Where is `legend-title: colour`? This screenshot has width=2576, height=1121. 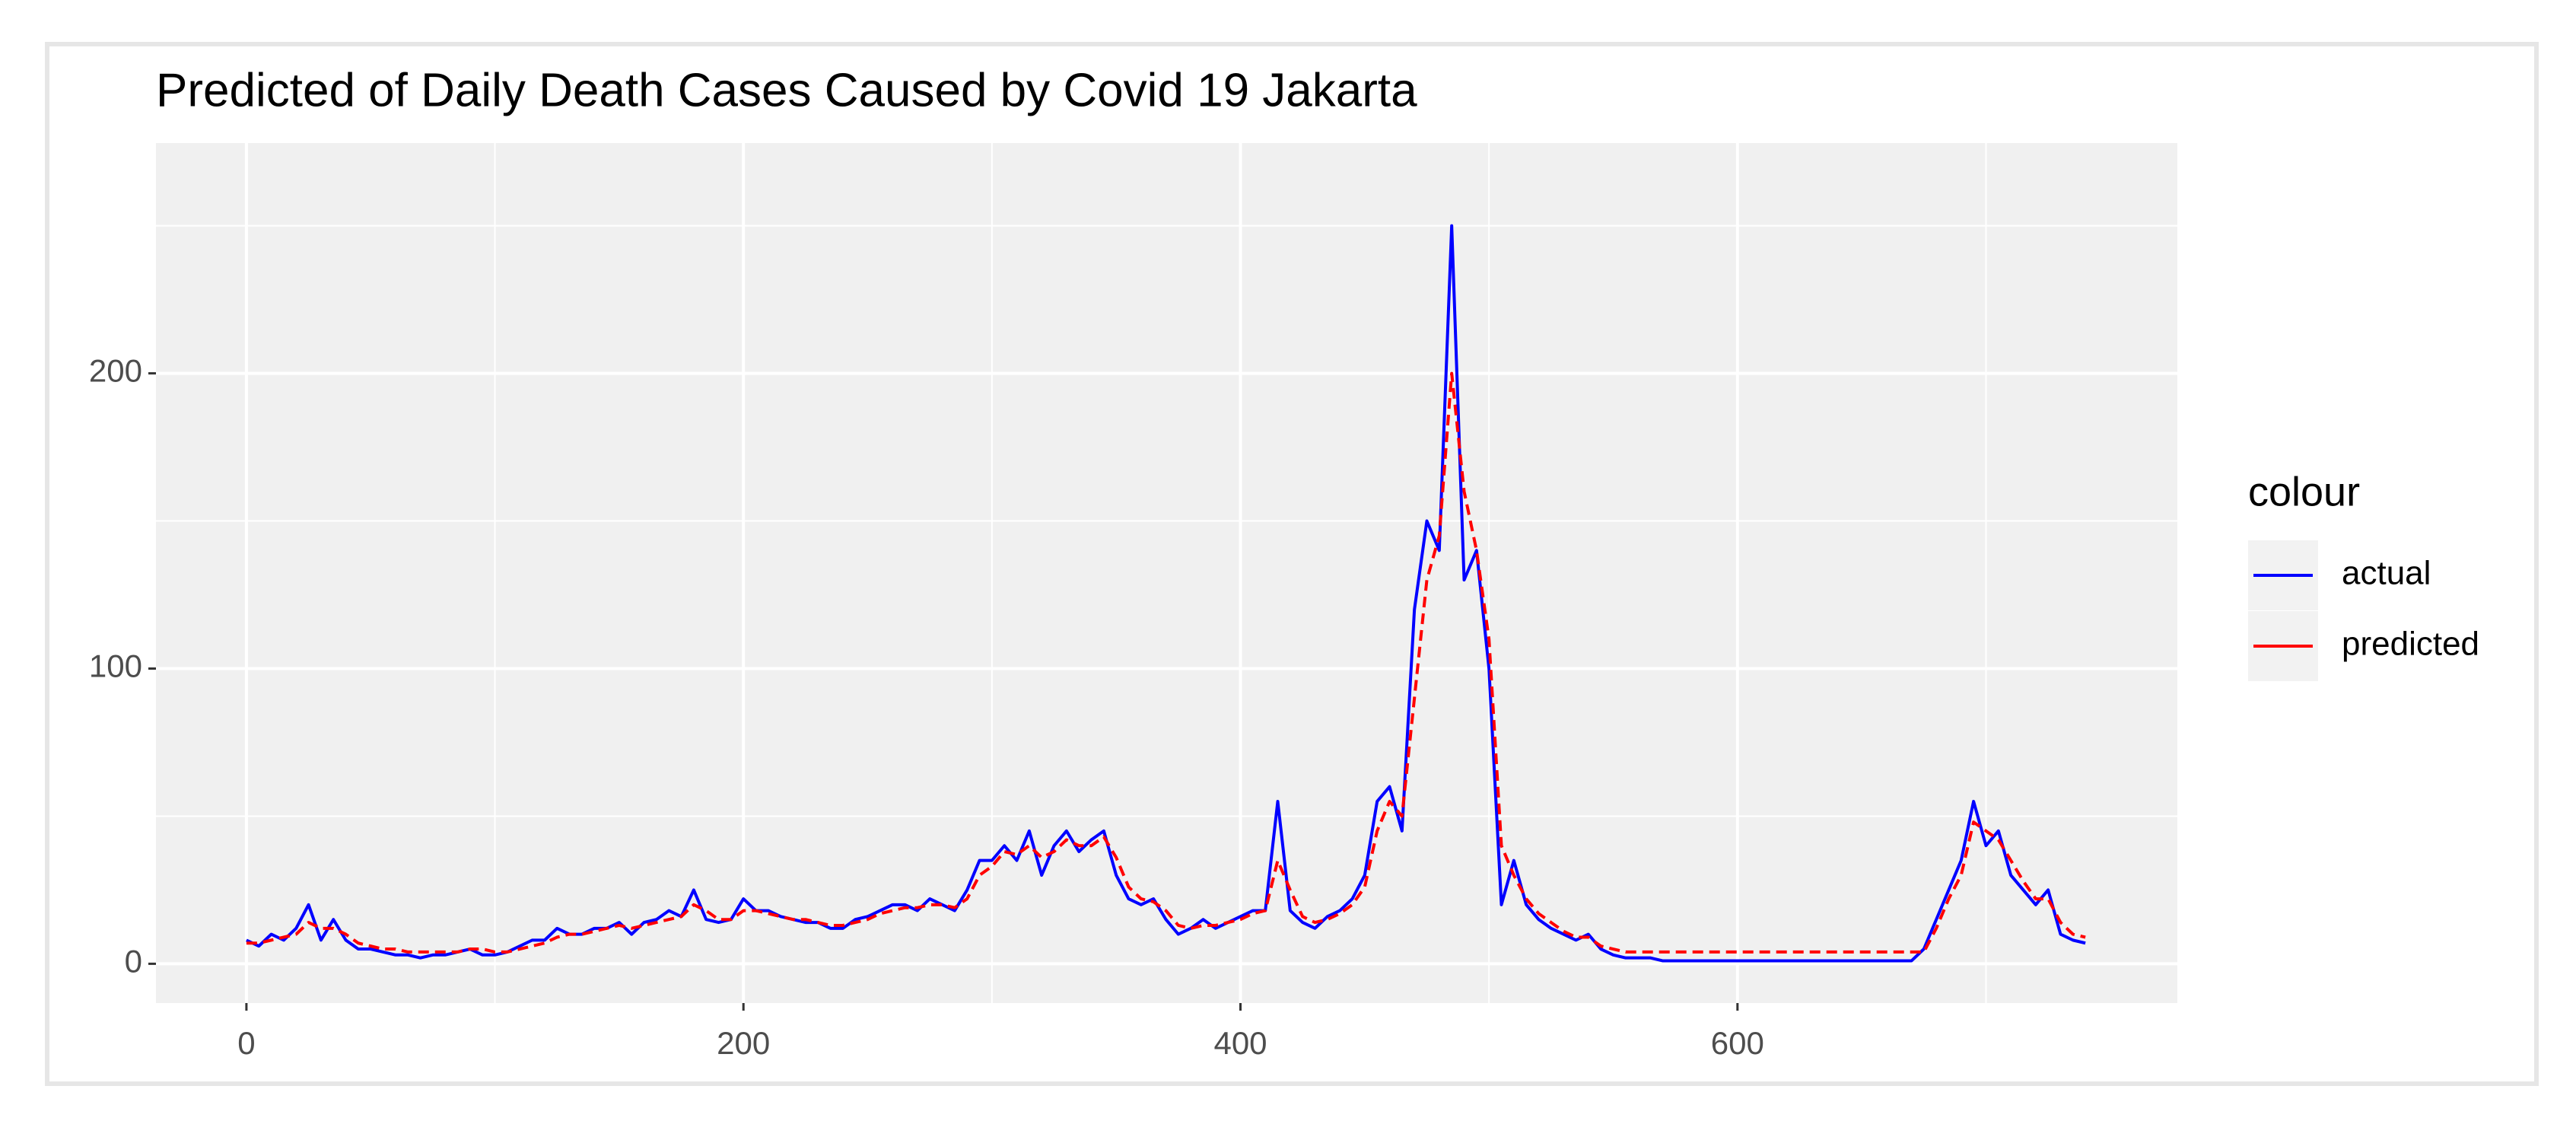 legend-title: colour is located at coordinates (2304, 492).